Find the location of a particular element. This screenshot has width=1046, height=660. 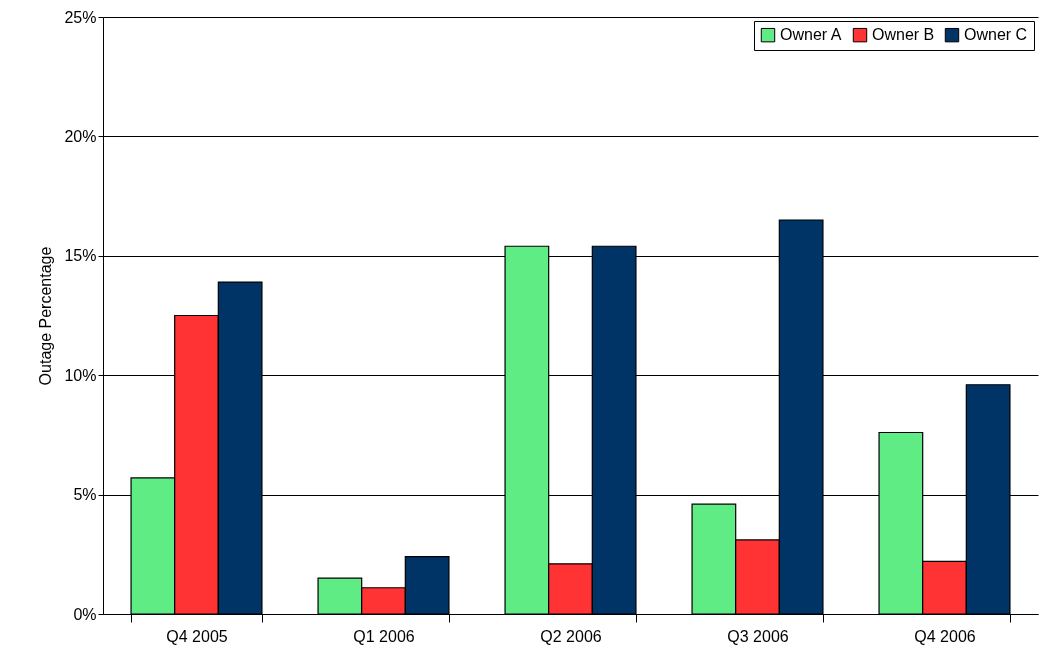

y-tick-label: 10% is located at coordinates (80, 375).